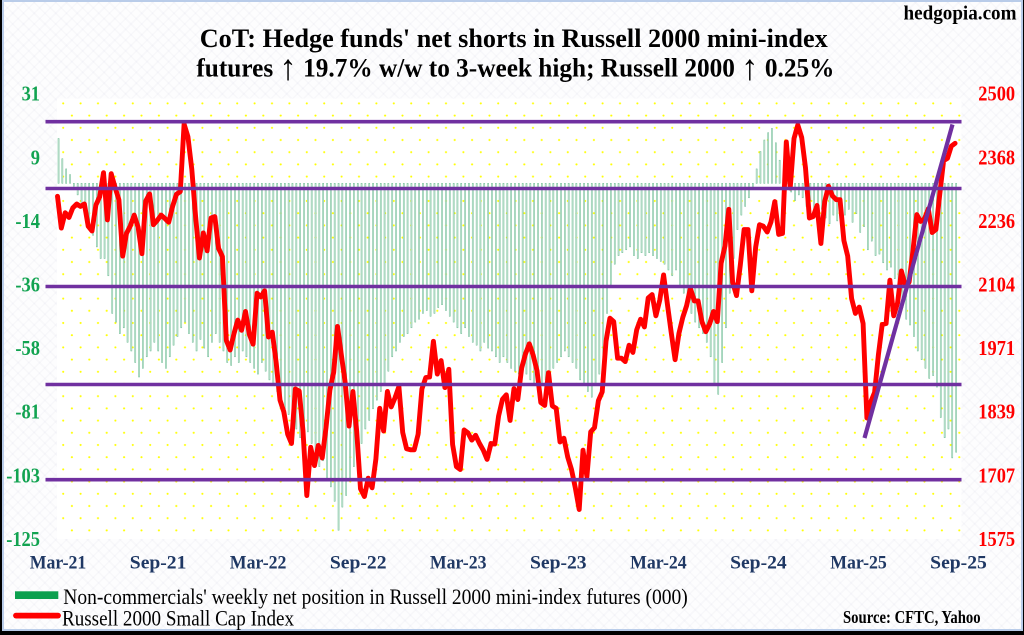  What do you see at coordinates (158, 563) in the screenshot?
I see `svg-text: Sep-21` at bounding box center [158, 563].